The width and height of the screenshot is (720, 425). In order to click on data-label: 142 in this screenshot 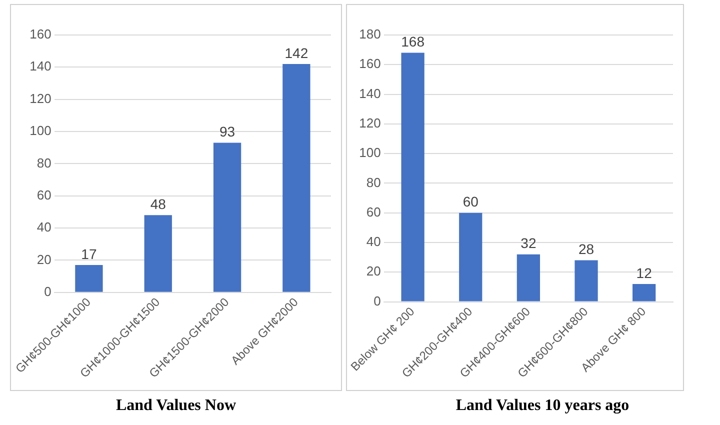, I will do `click(296, 52)`.